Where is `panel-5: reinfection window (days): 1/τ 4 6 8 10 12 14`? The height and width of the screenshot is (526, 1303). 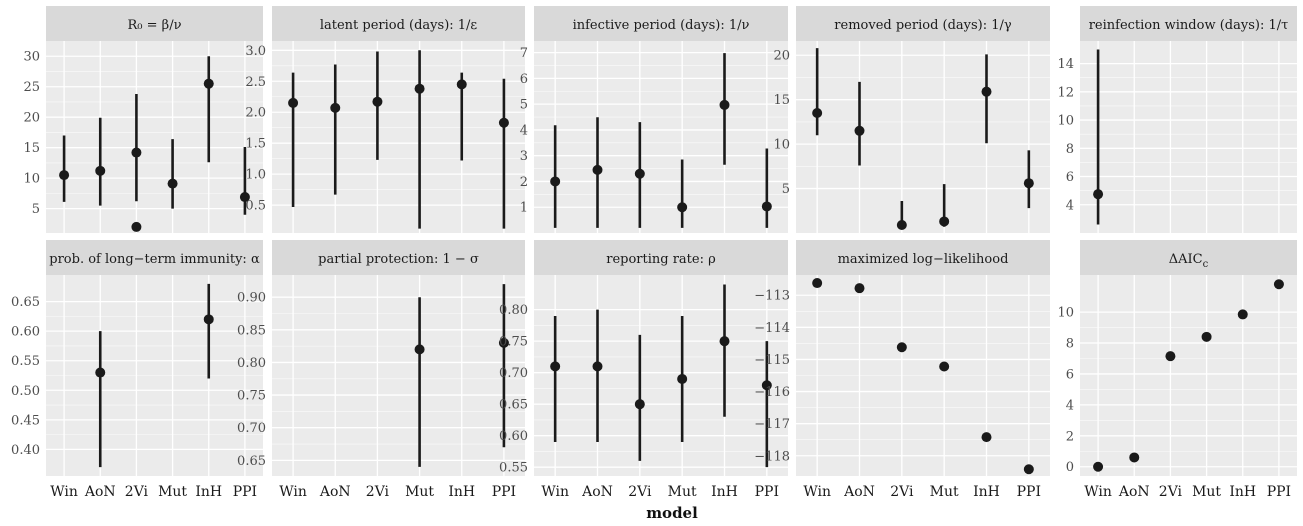
panel-5: reinfection window (days): 1/τ 4 6 8 10 12 14 is located at coordinates (1177, 119).